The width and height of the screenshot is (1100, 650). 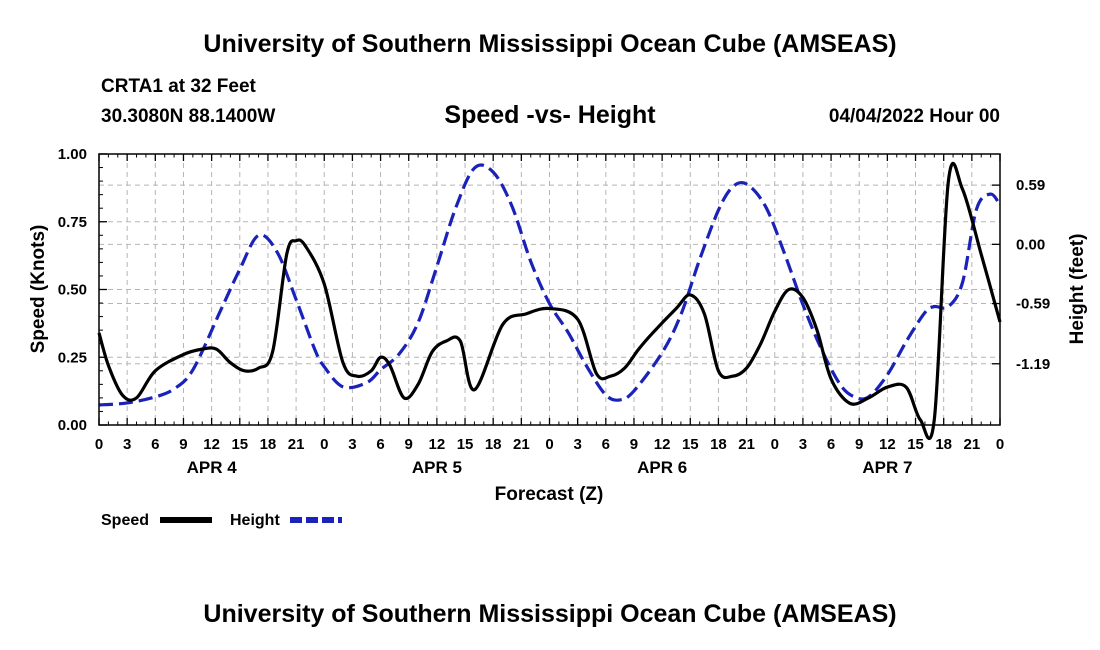 I want to click on station-label: CRTA1 at 32 Feet, so click(x=178, y=86).